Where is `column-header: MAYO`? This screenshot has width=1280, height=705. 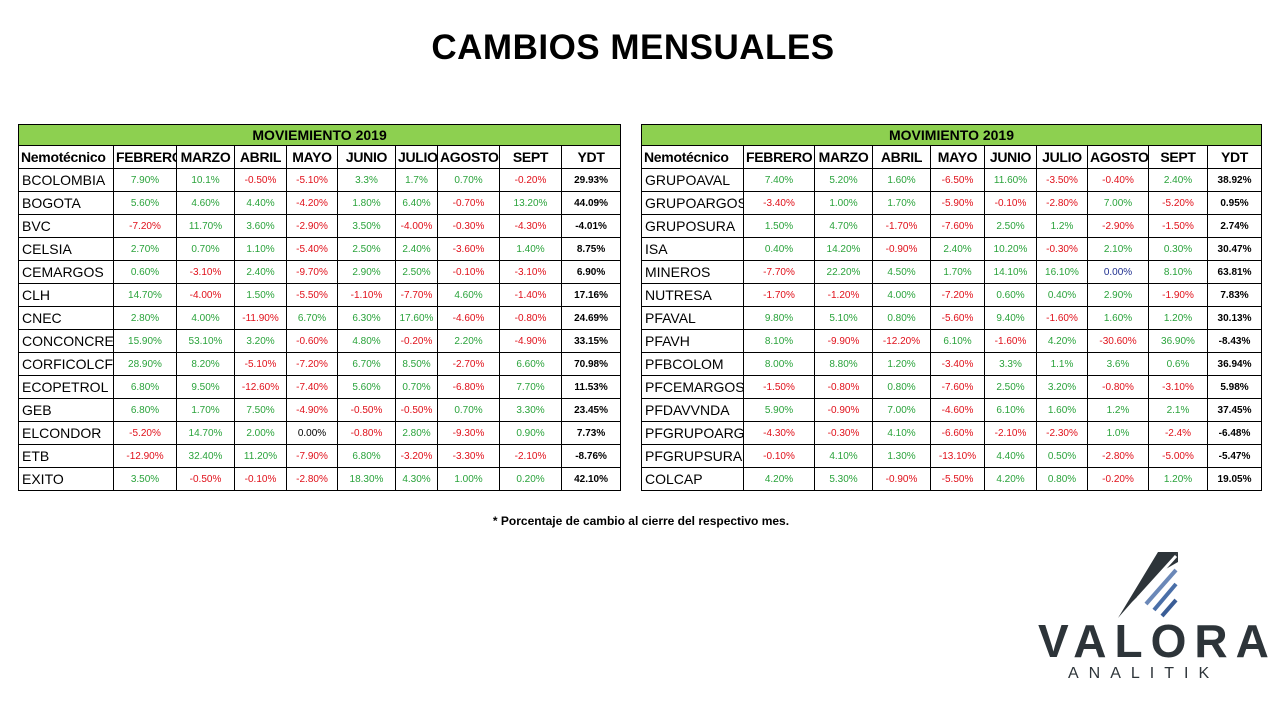 column-header: MAYO is located at coordinates (312, 157).